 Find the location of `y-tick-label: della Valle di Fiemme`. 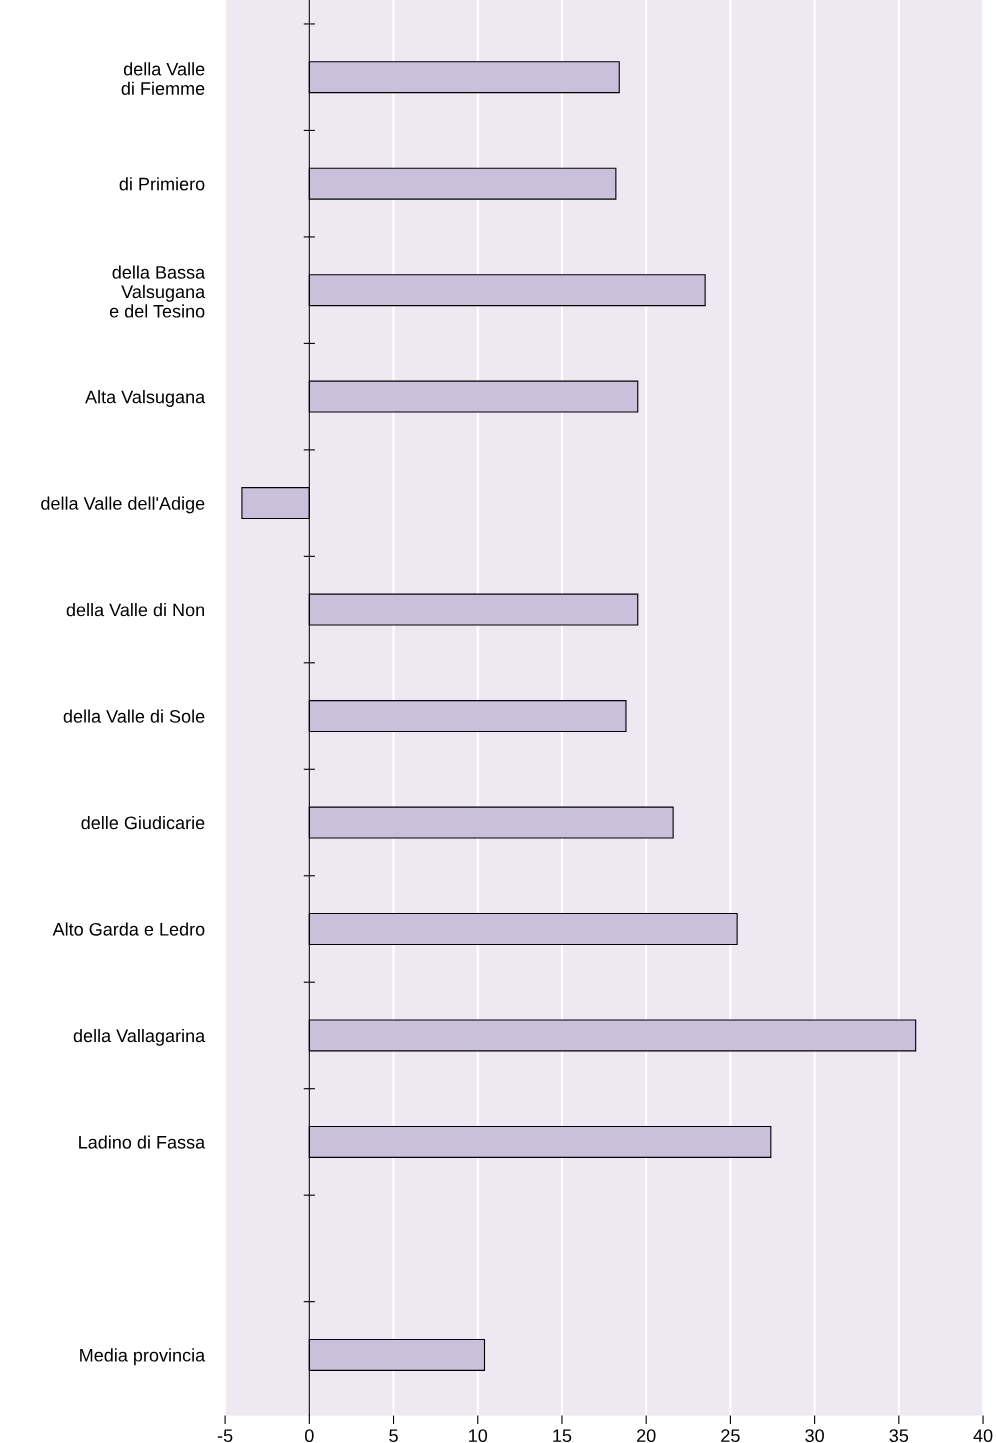

y-tick-label: della Valle di Fiemme is located at coordinates (163, 78).